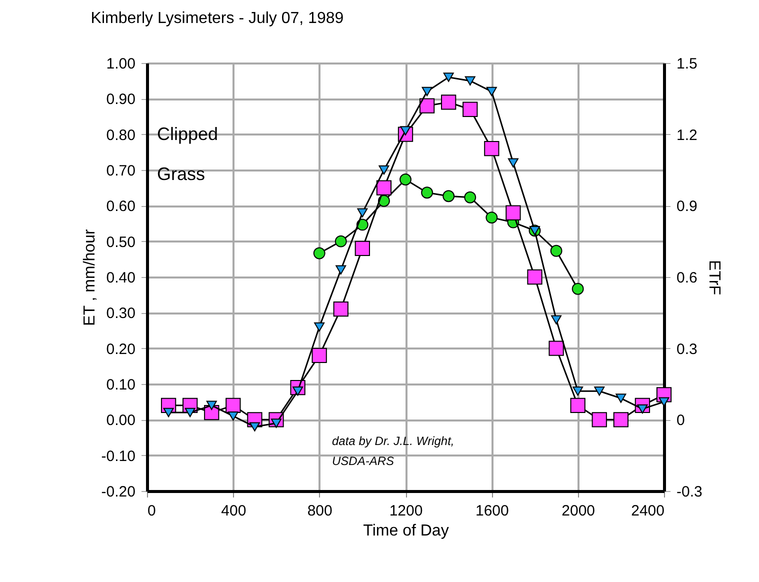 The image size is (759, 582). I want to click on y-tick-label: -0.10, so click(118, 456).